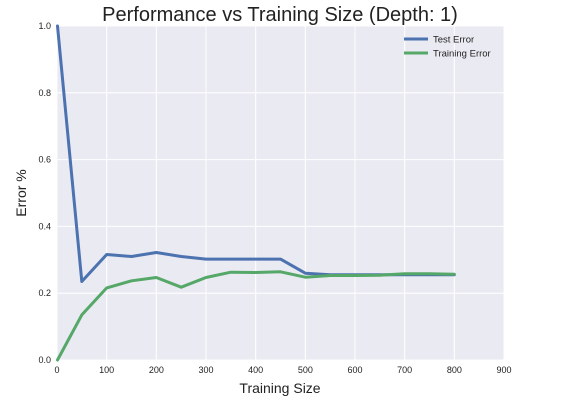  I want to click on x-tick-label: 100, so click(106, 370).